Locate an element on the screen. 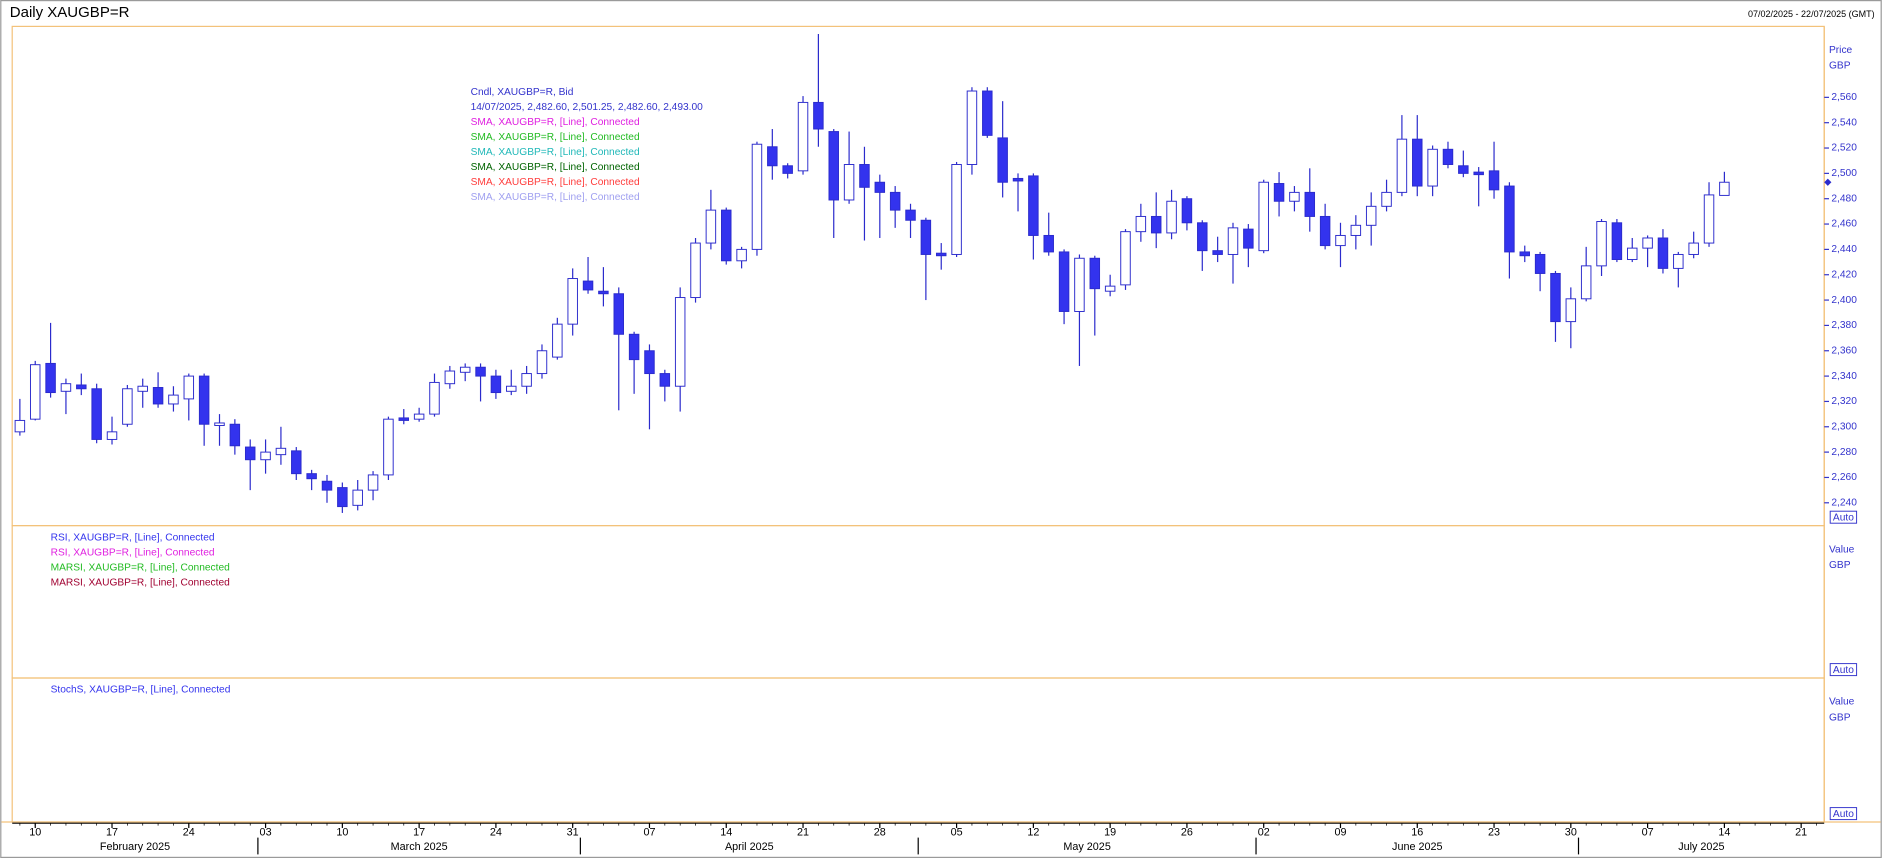 This screenshot has width=1882, height=858. y-axis-unit: GBP is located at coordinates (1840, 66).